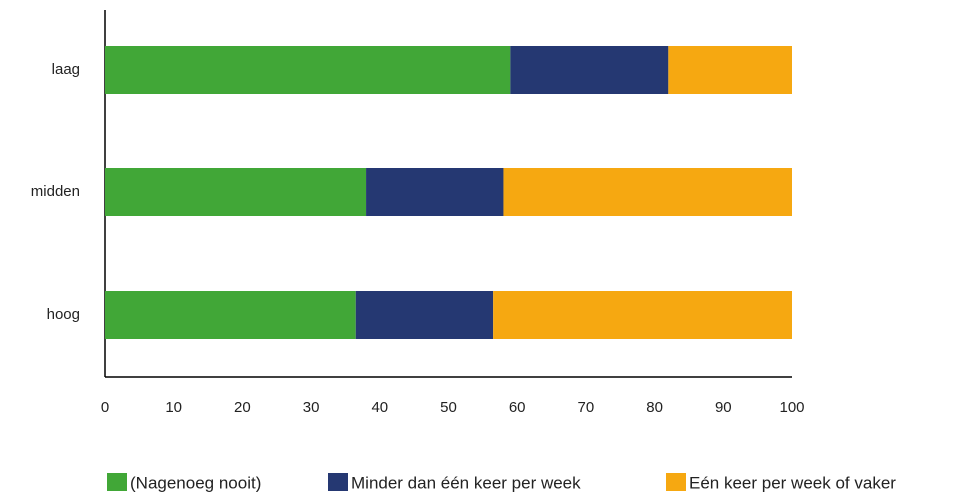 Image resolution: width=959 pixels, height=493 pixels. I want to click on x-tick-label: 20, so click(242, 407).